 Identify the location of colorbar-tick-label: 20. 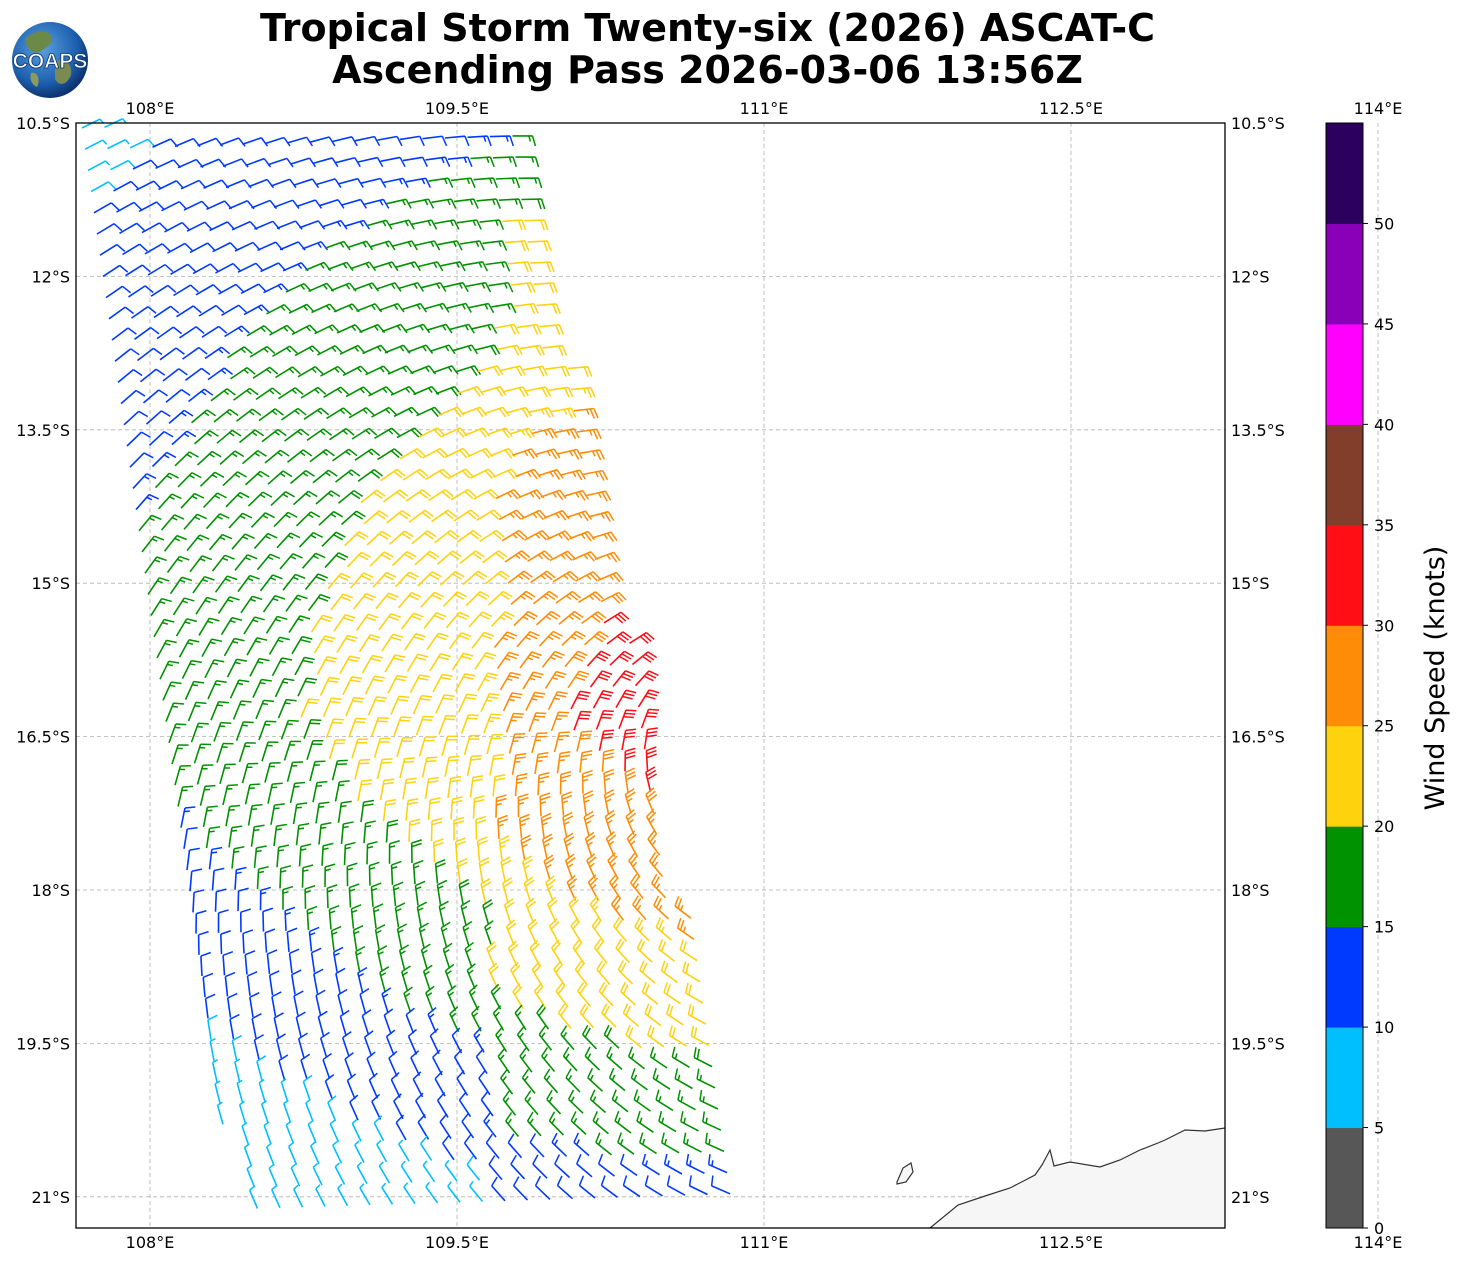
(1384, 826).